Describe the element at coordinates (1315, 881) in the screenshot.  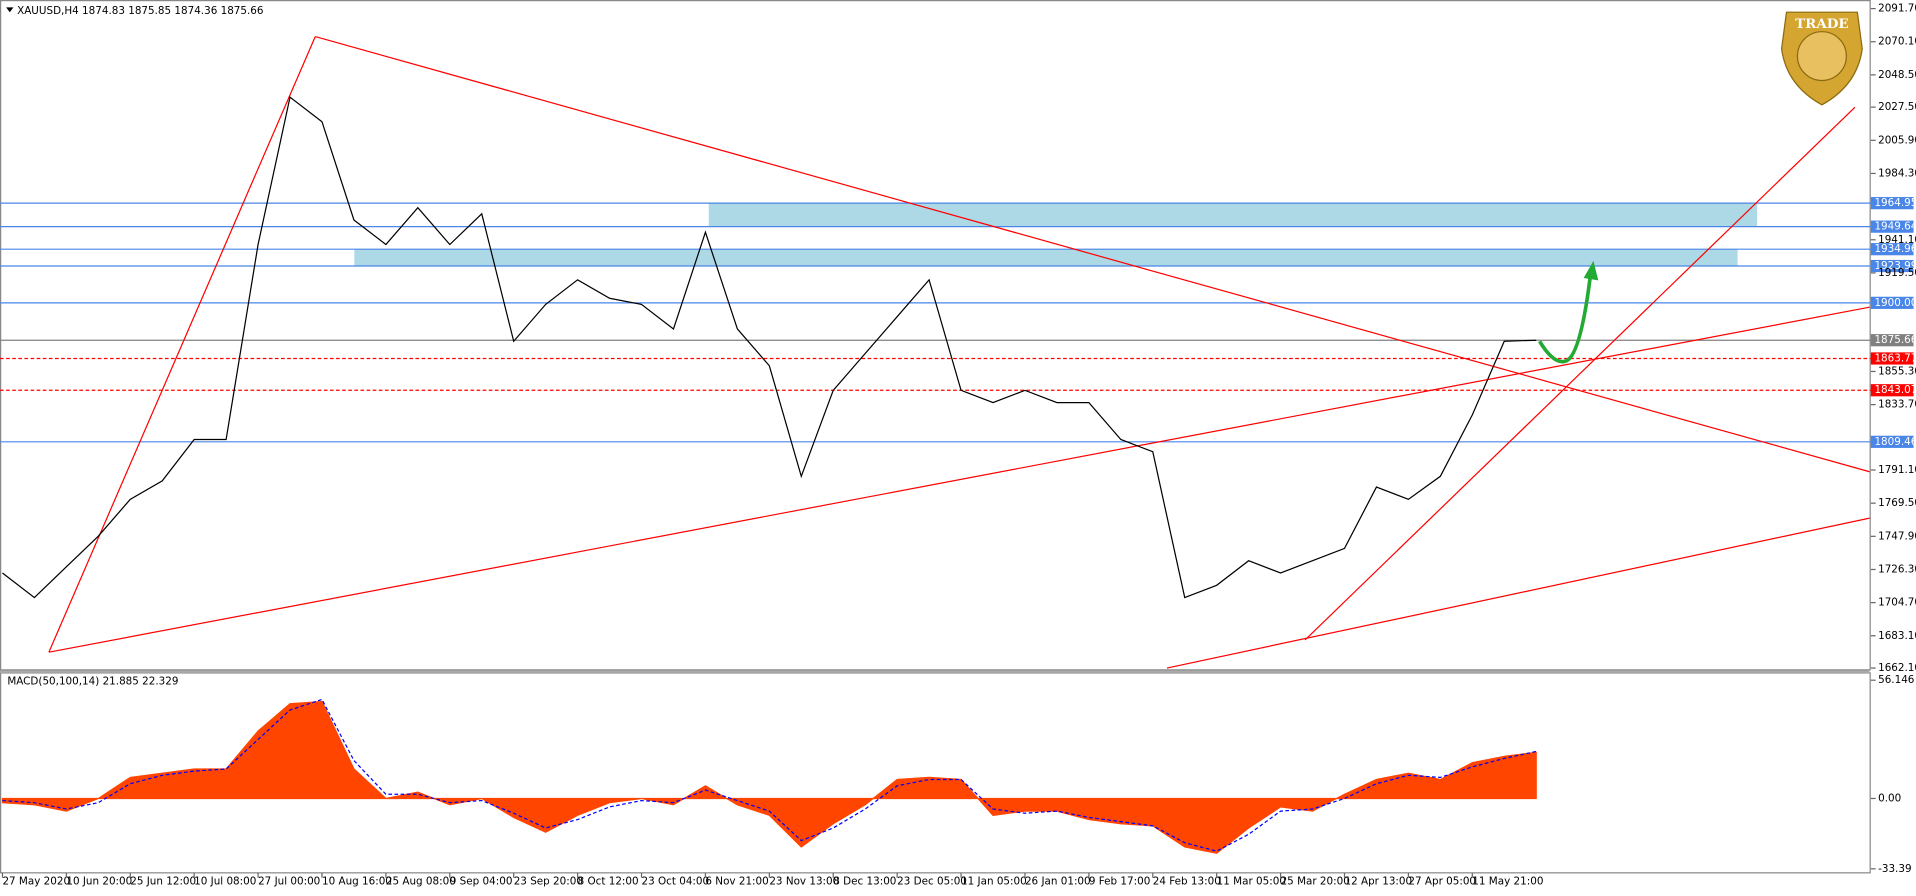
I see `x-tick-label: 25 Mar 20:00` at that location.